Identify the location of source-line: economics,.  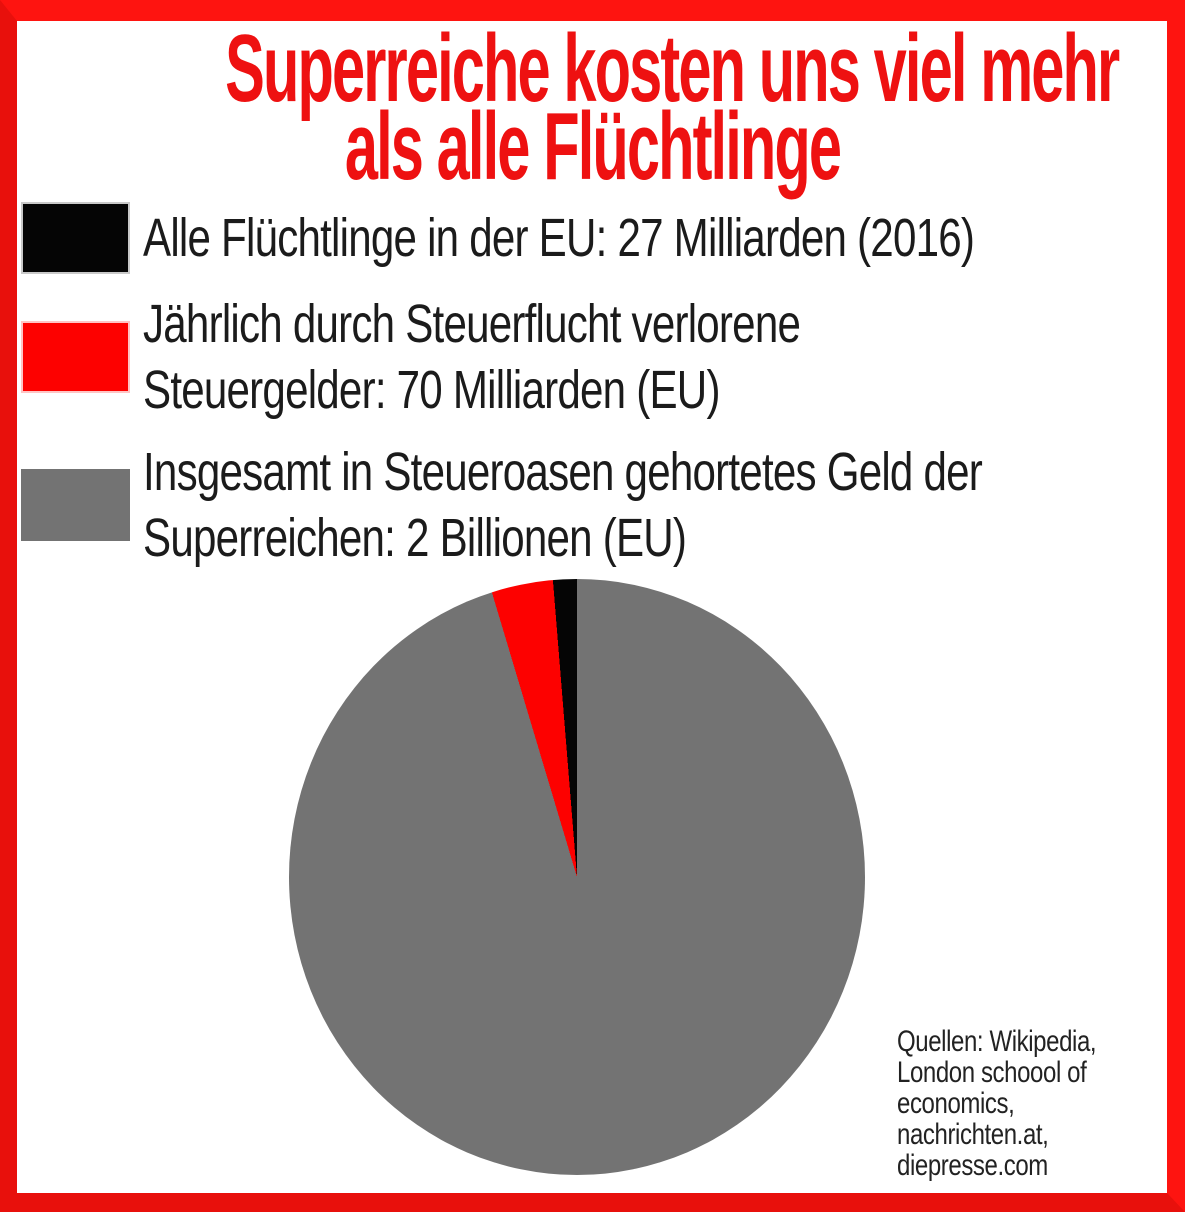
(956, 1103).